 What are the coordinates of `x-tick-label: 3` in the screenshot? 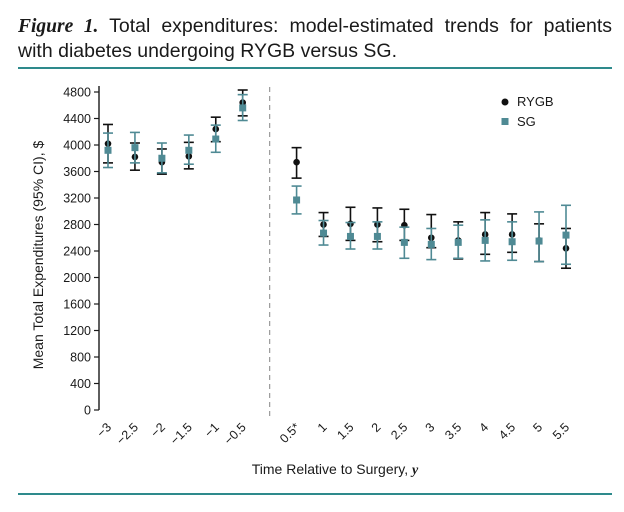 It's located at (430, 427).